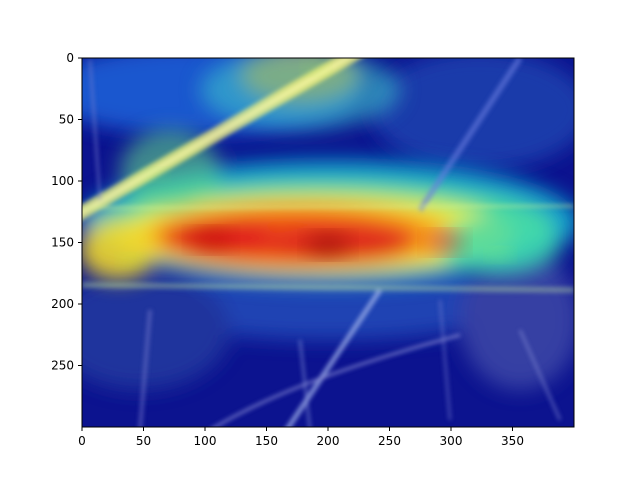 The image size is (640, 480). What do you see at coordinates (328, 441) in the screenshot?
I see `x-tick-label: 200` at bounding box center [328, 441].